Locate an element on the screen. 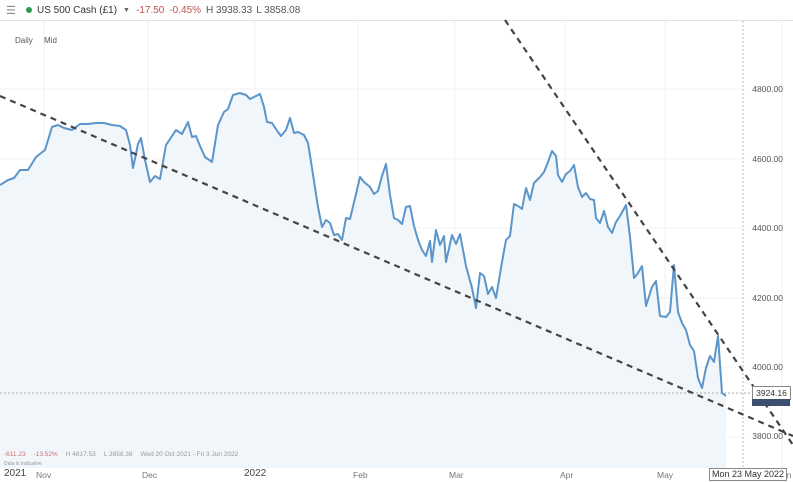 Image resolution: width=793 pixels, height=482 pixels. data-indicative-note: Data is indicative is located at coordinates (23, 464).